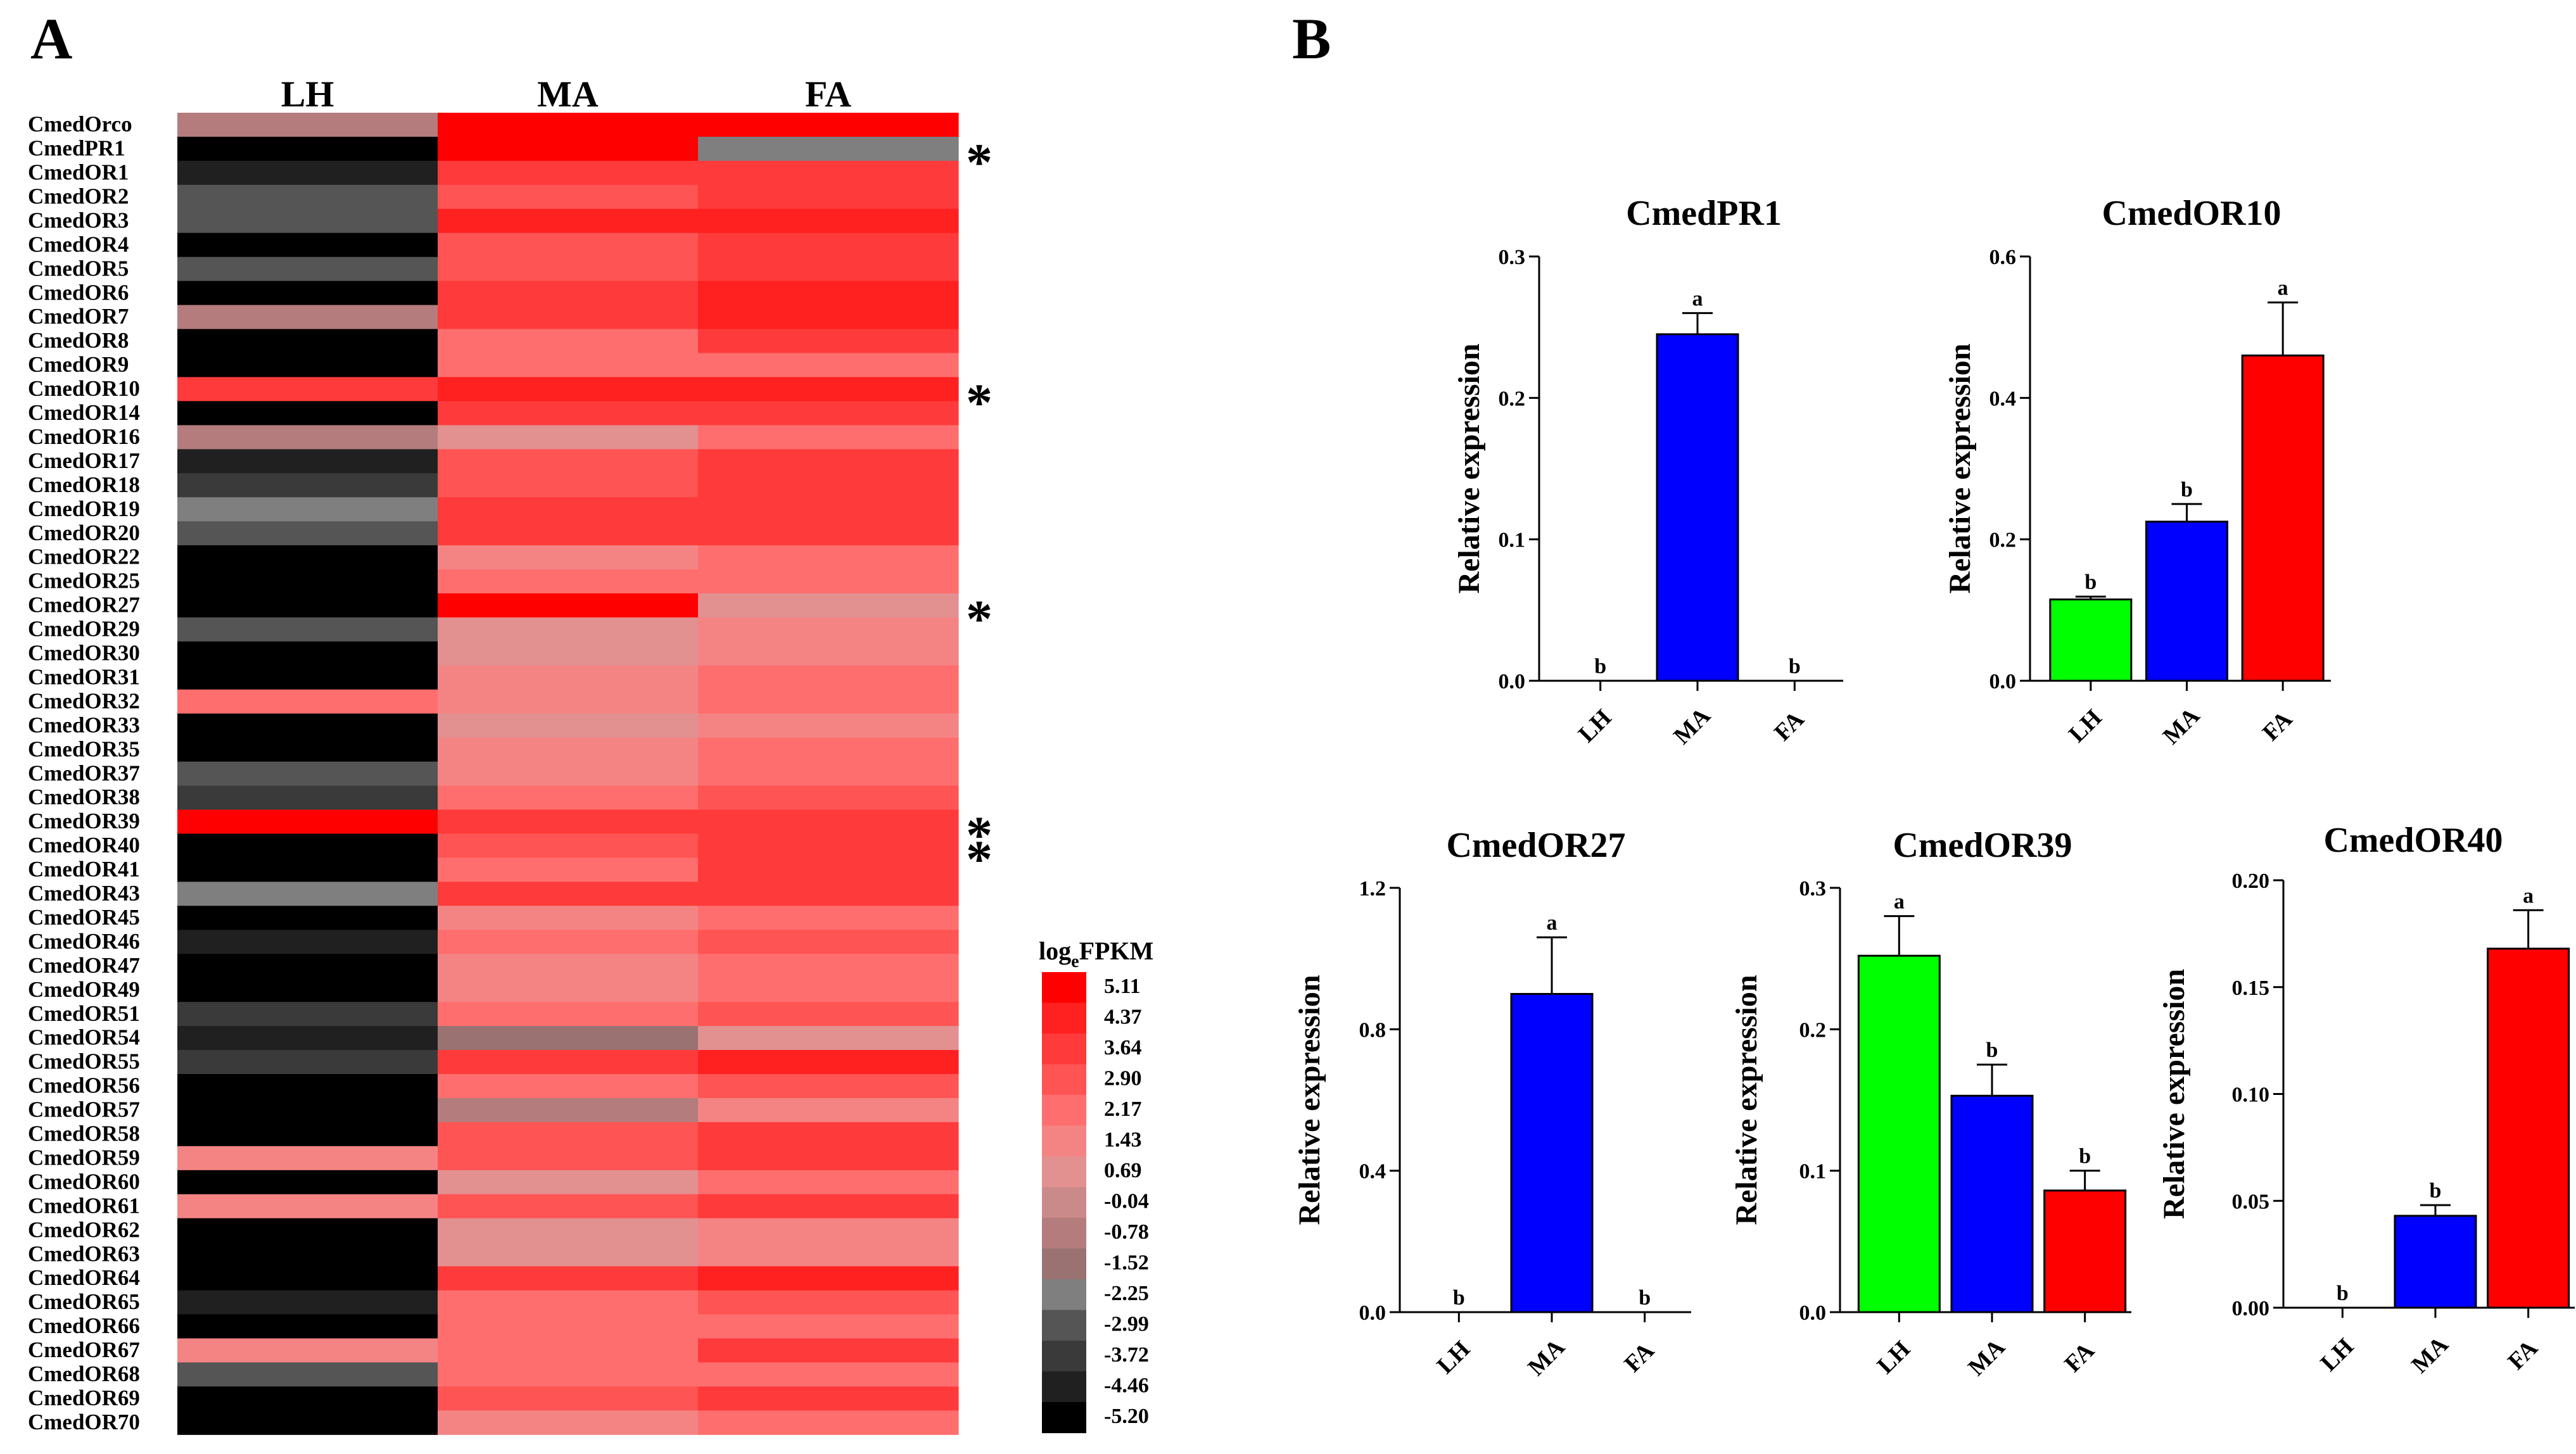 The width and height of the screenshot is (2576, 1454). I want to click on heatmap-gene-label: CmedOR69, so click(84, 1398).